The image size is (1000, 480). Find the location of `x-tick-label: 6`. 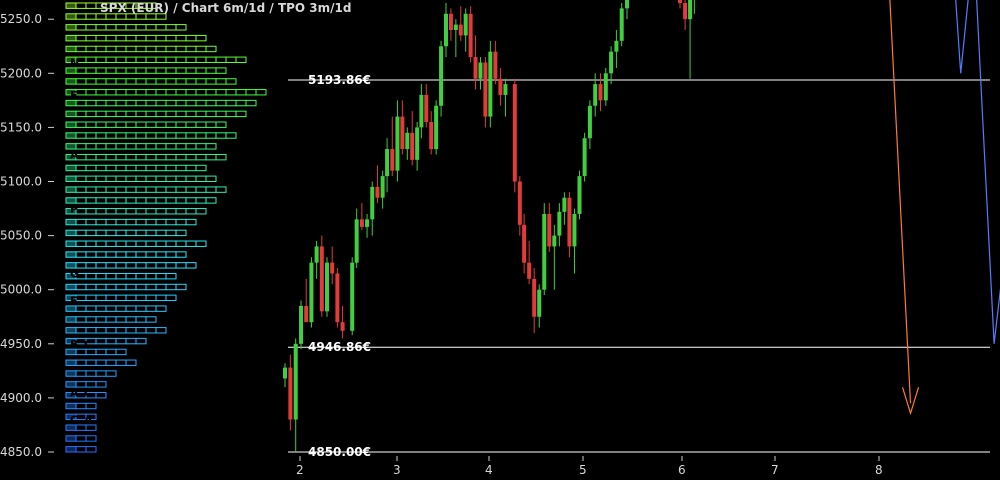

x-tick-label: 6 is located at coordinates (682, 470).